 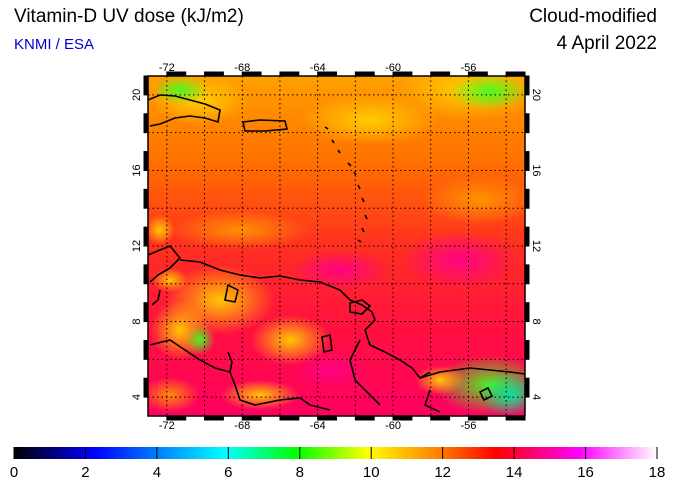 I want to click on colorbar-tick-label: 4, so click(x=157, y=472).